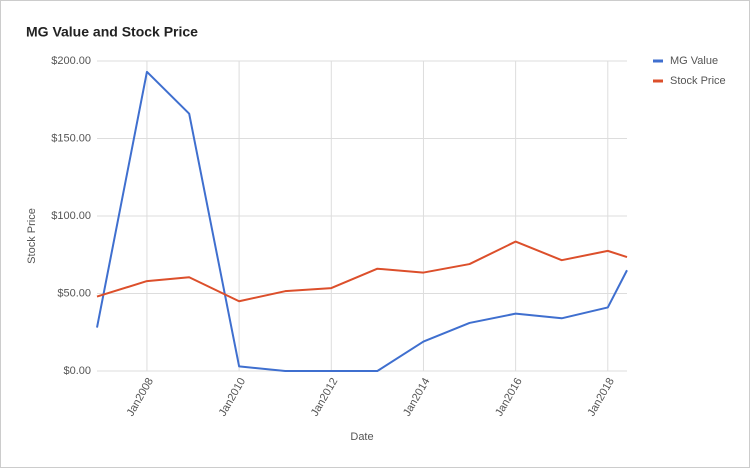 Image resolution: width=751 pixels, height=469 pixels. I want to click on y-tick-label: $50.00, so click(74, 293).